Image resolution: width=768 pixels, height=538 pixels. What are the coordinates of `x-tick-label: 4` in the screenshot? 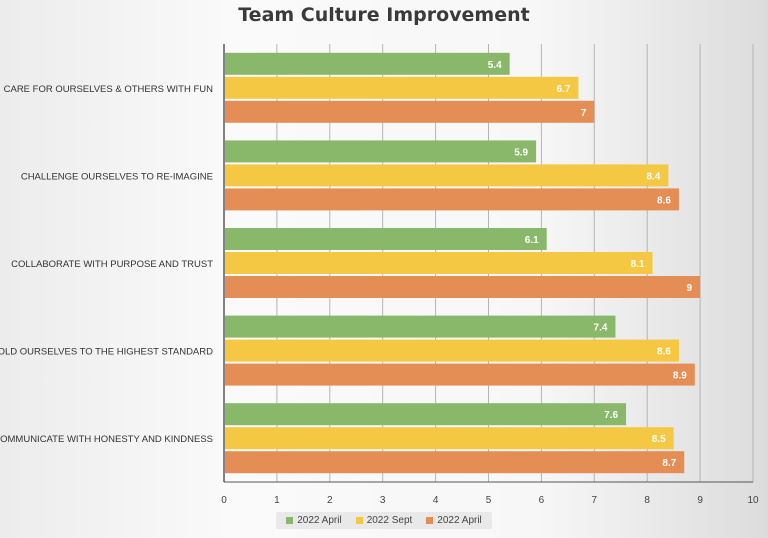 It's located at (436, 500).